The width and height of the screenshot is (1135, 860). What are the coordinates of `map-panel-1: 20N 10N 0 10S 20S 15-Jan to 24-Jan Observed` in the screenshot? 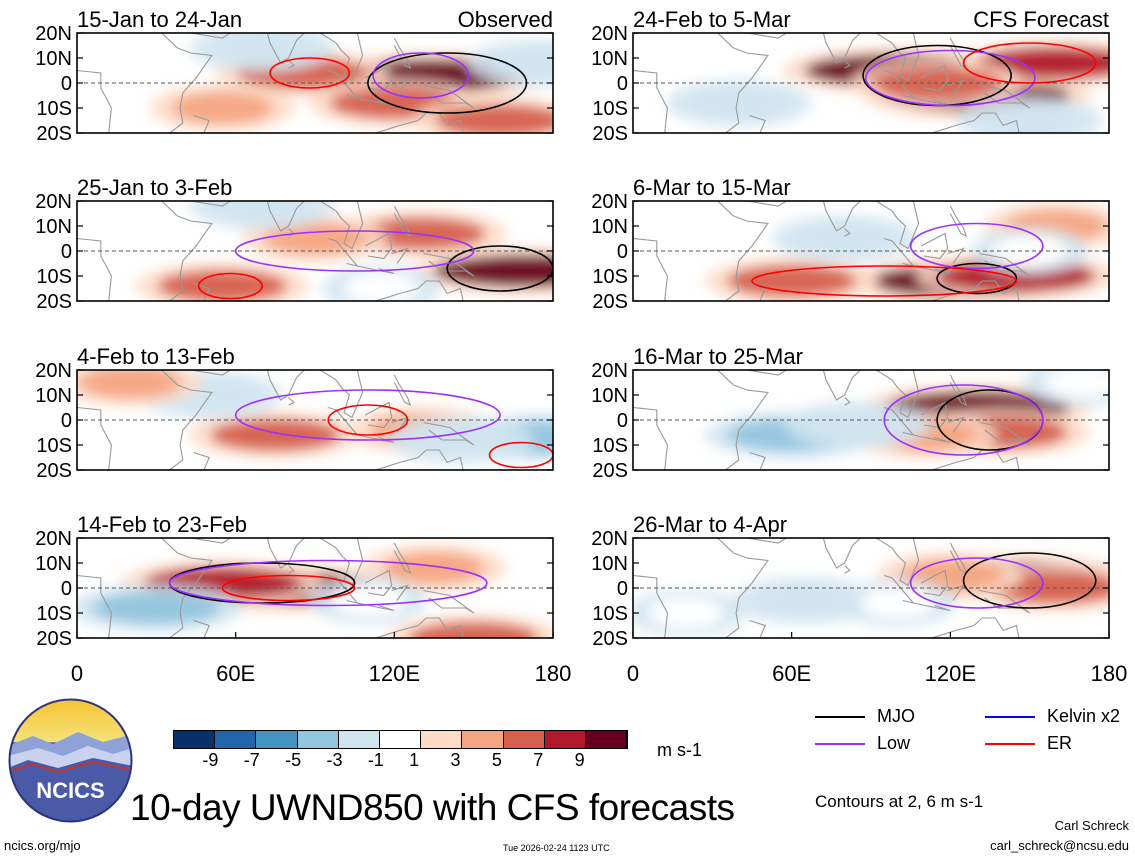 It's located at (294, 76).